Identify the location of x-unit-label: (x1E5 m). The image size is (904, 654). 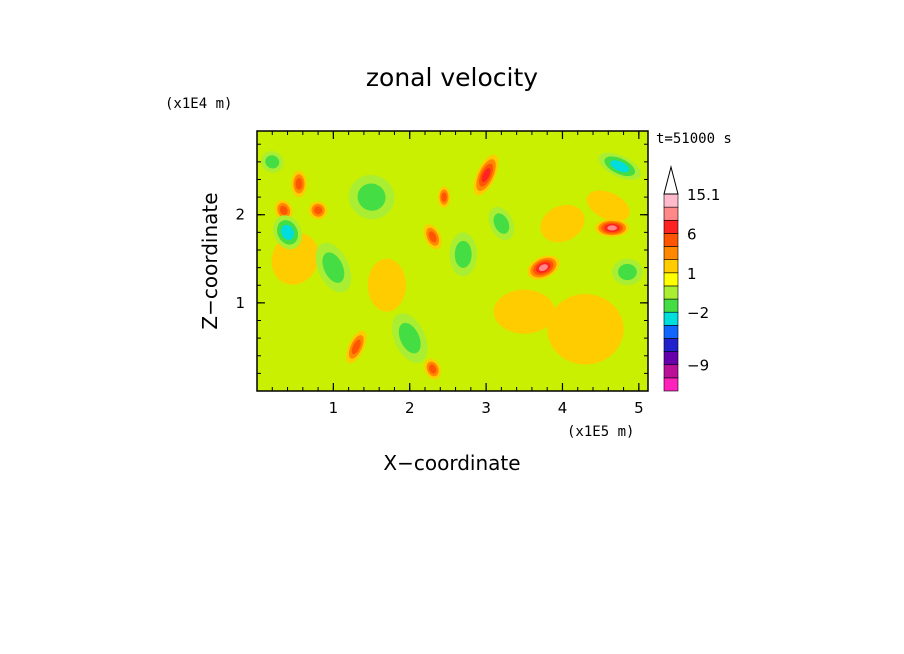
(600, 432).